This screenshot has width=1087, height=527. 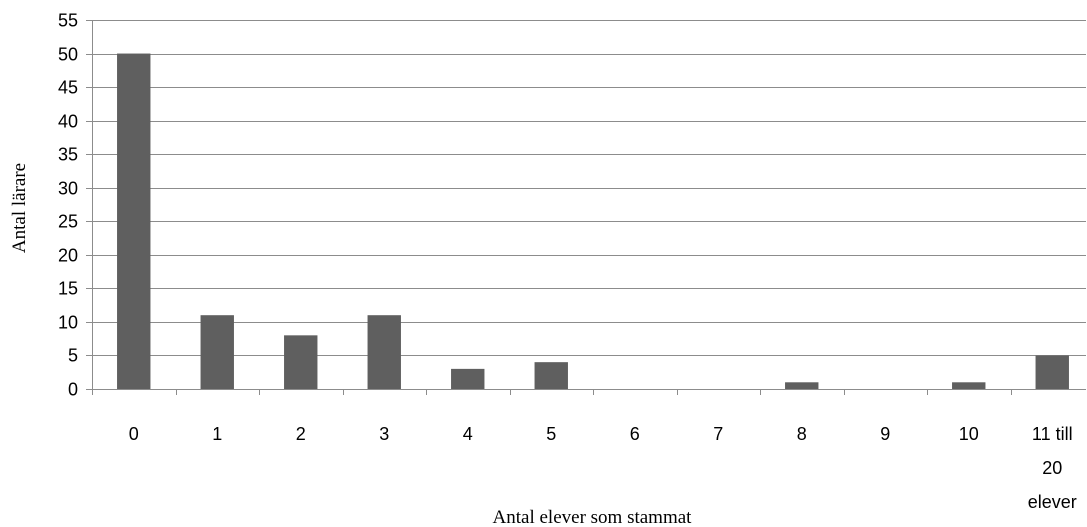 I want to click on x-tick-label-line: elever, so click(x=1052, y=502).